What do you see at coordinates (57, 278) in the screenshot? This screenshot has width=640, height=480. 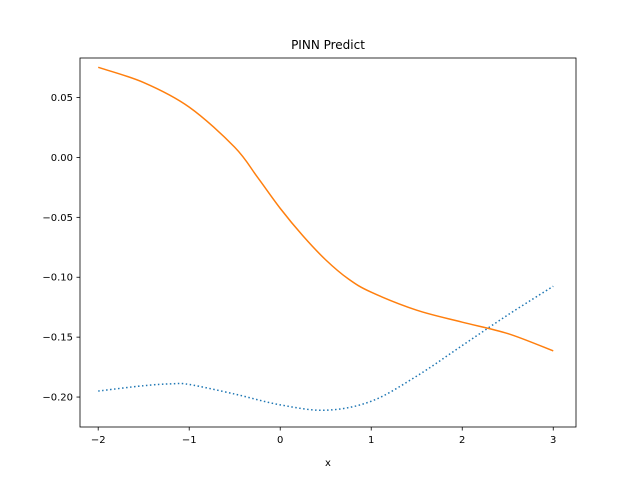 I see `y-tick-label: −0.10` at bounding box center [57, 278].